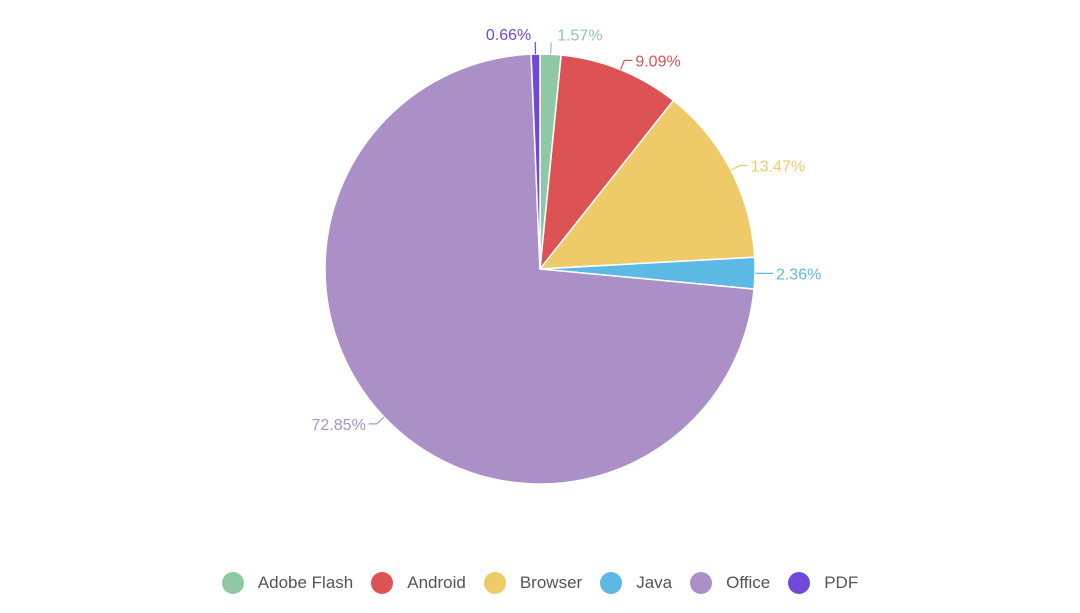 This screenshot has width=1080, height=613. I want to click on legend-item-adobe-flash: Adobe Flash, so click(287, 583).